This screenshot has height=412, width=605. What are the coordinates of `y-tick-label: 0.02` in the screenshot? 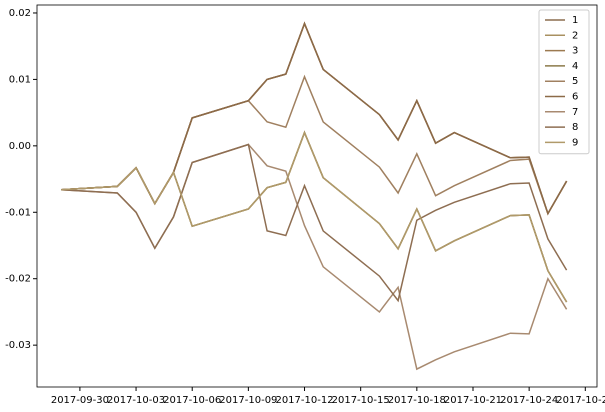 It's located at (20, 13).